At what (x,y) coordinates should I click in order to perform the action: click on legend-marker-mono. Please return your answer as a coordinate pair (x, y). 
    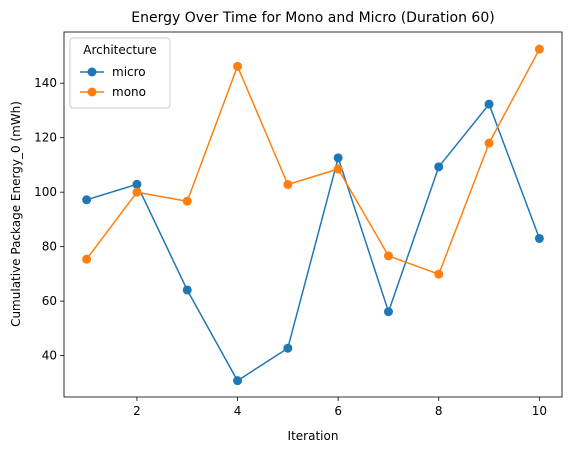
    Looking at the image, I should click on (92, 92).